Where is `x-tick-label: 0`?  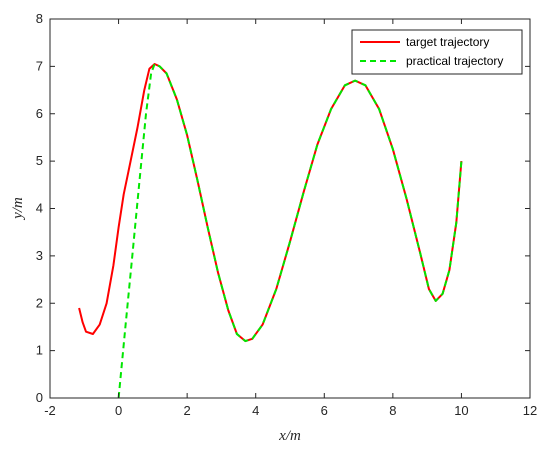 x-tick-label: 0 is located at coordinates (118, 410).